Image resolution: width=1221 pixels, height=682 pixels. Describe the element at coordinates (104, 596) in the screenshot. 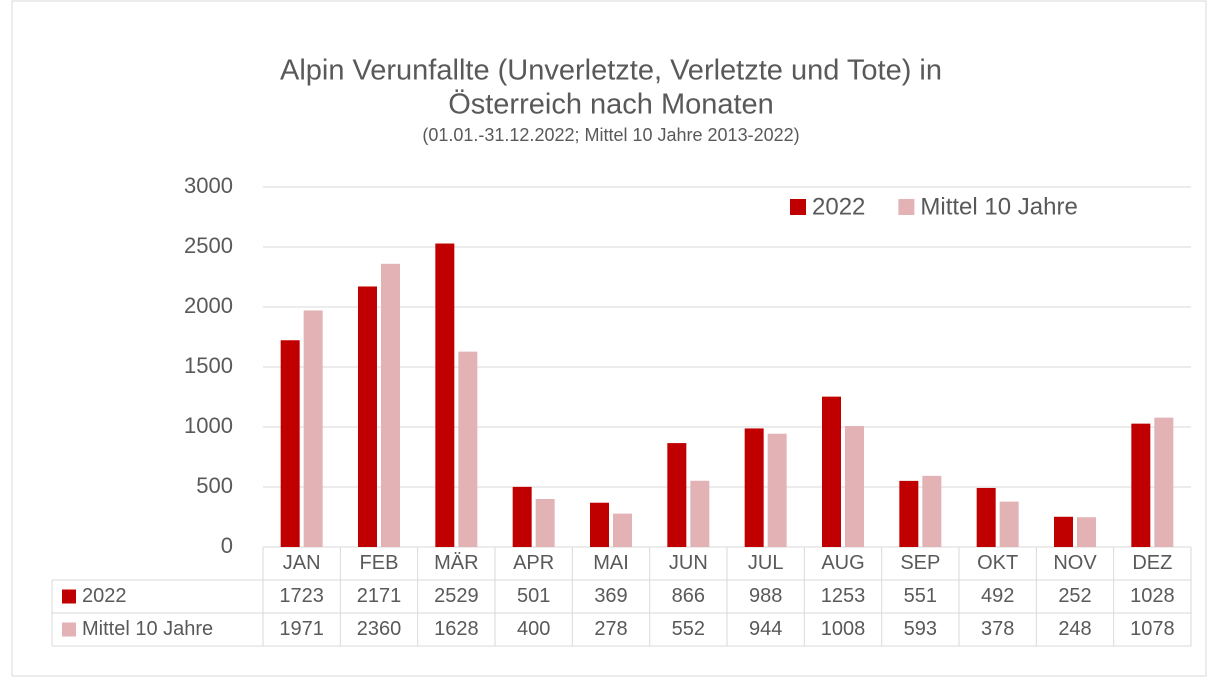

I see `table-row-label: 2022` at that location.